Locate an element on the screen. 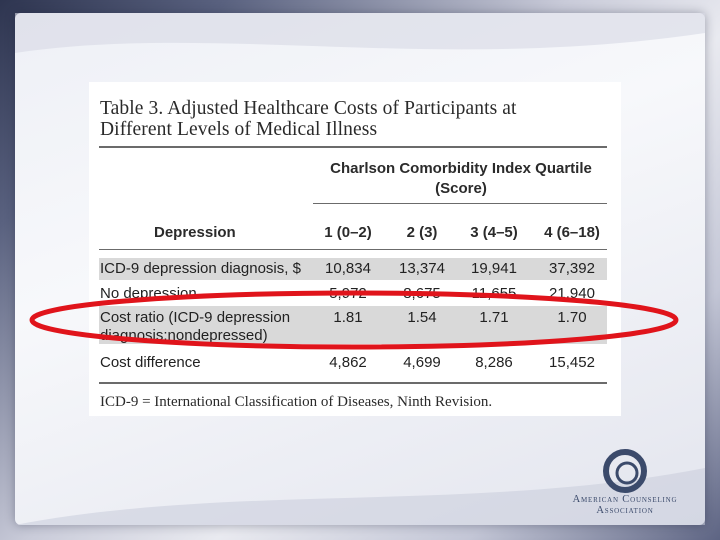 This screenshot has height=540, width=720. top-rule is located at coordinates (353, 147).